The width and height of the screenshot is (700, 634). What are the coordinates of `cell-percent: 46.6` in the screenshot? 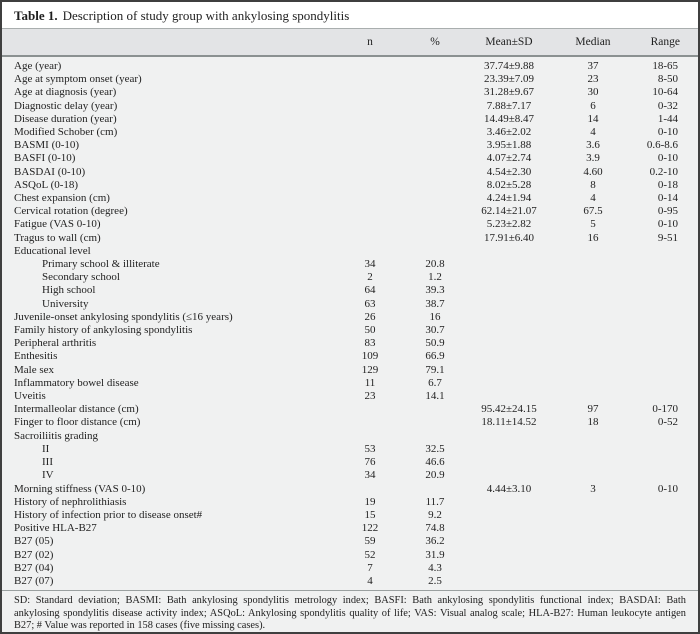 It's located at (435, 462).